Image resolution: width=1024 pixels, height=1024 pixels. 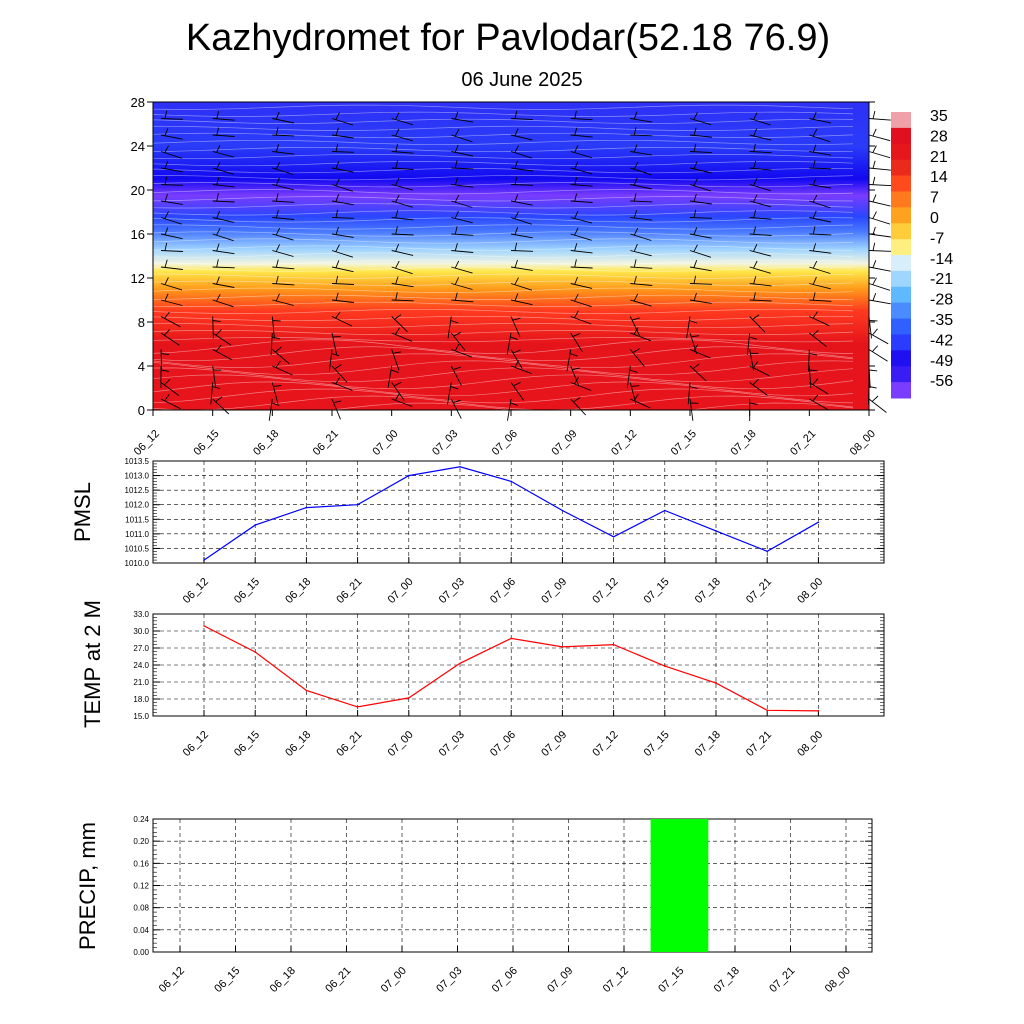 I want to click on y-tick-label: 24, so click(x=138, y=146).